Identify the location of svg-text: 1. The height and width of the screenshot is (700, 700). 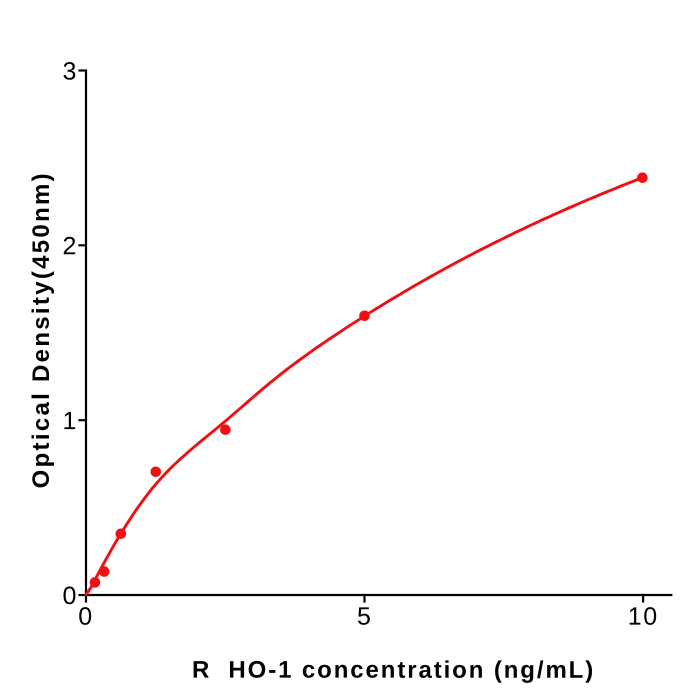
(69, 421).